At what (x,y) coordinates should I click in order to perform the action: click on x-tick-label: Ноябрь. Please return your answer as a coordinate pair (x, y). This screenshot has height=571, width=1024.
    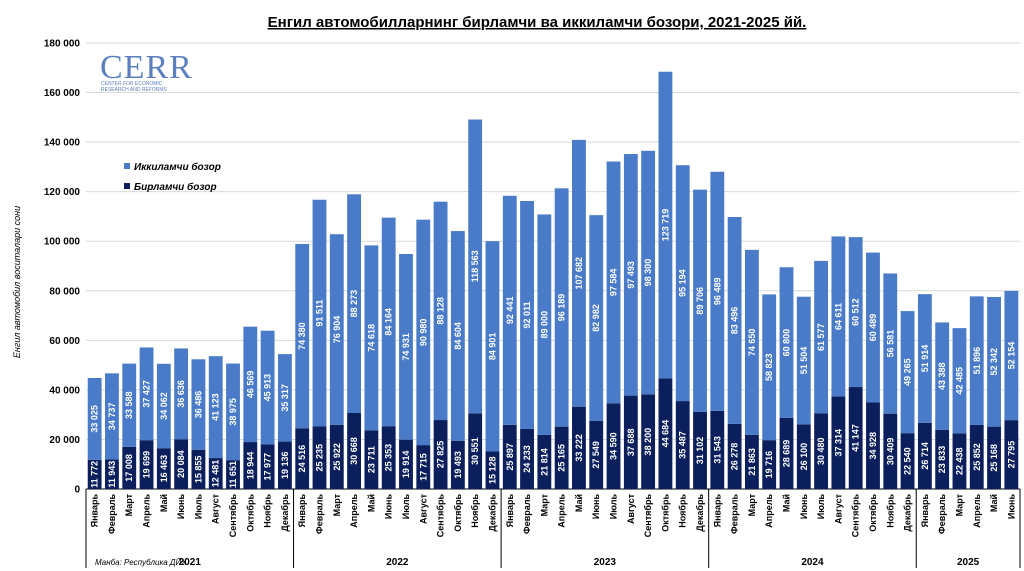
    Looking at the image, I should click on (890, 511).